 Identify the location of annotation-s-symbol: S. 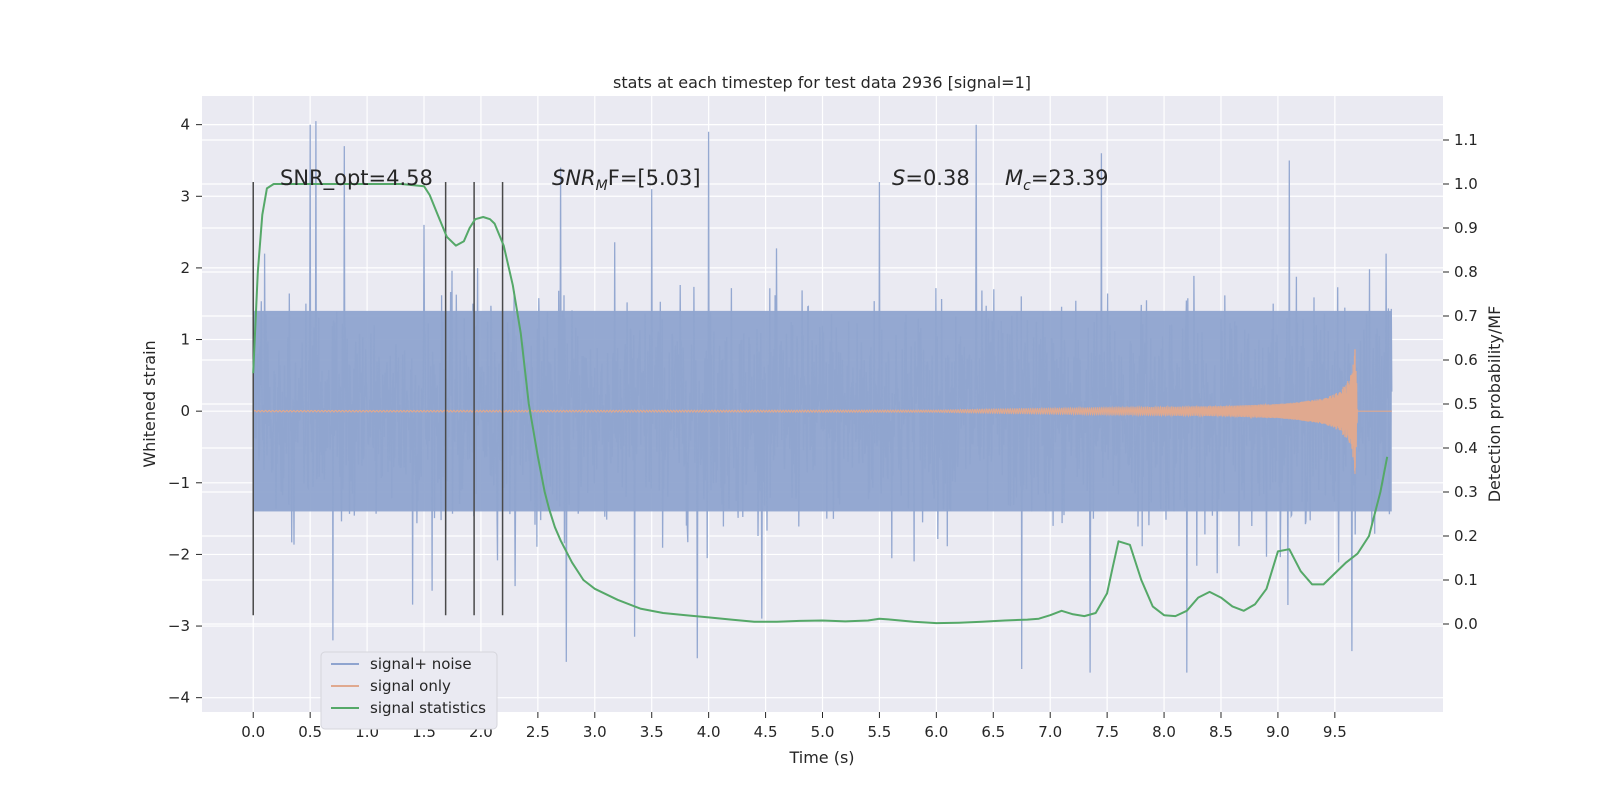
(898, 178).